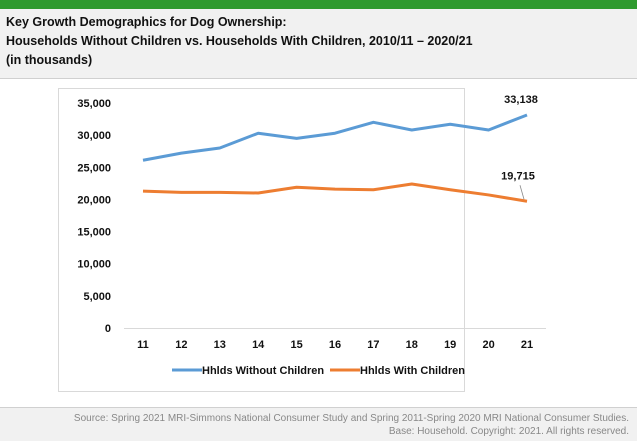  What do you see at coordinates (94, 104) in the screenshot?
I see `y-tick-label: 35,000` at bounding box center [94, 104].